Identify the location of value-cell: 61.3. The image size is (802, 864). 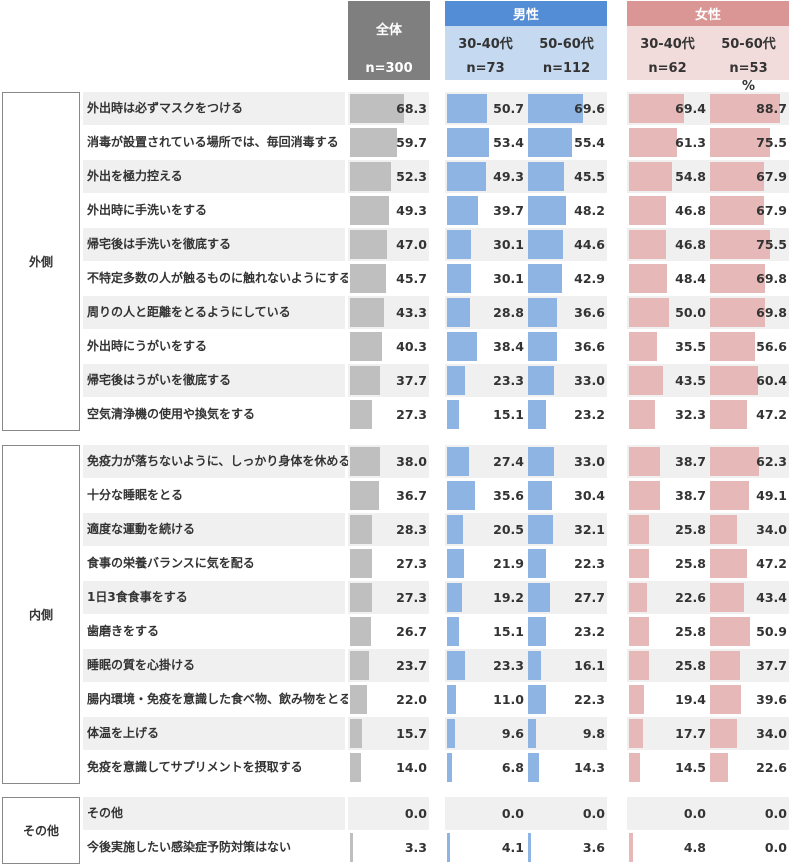
(667, 142).